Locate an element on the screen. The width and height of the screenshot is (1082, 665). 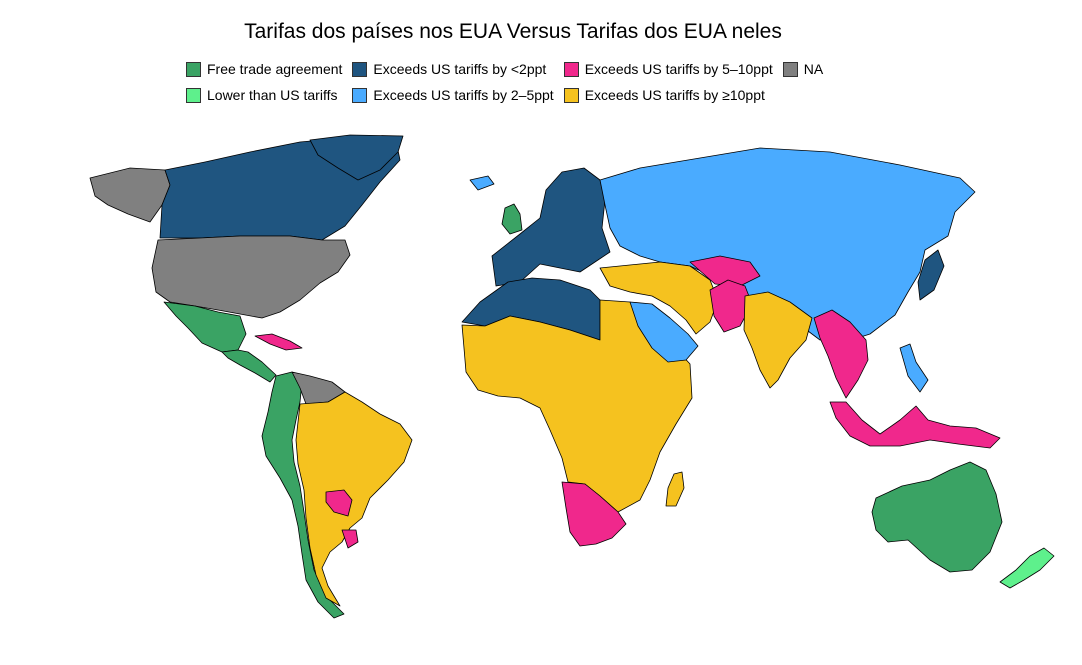
legend-item-gte10: Exceeds US tariffs by ≥10ppt is located at coordinates (668, 95).